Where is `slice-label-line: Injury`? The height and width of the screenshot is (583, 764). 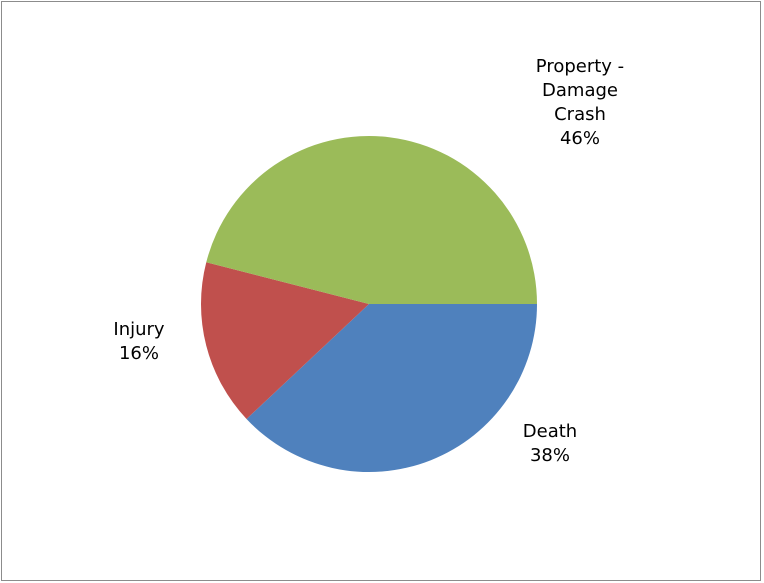 slice-label-line: Injury is located at coordinates (139, 329).